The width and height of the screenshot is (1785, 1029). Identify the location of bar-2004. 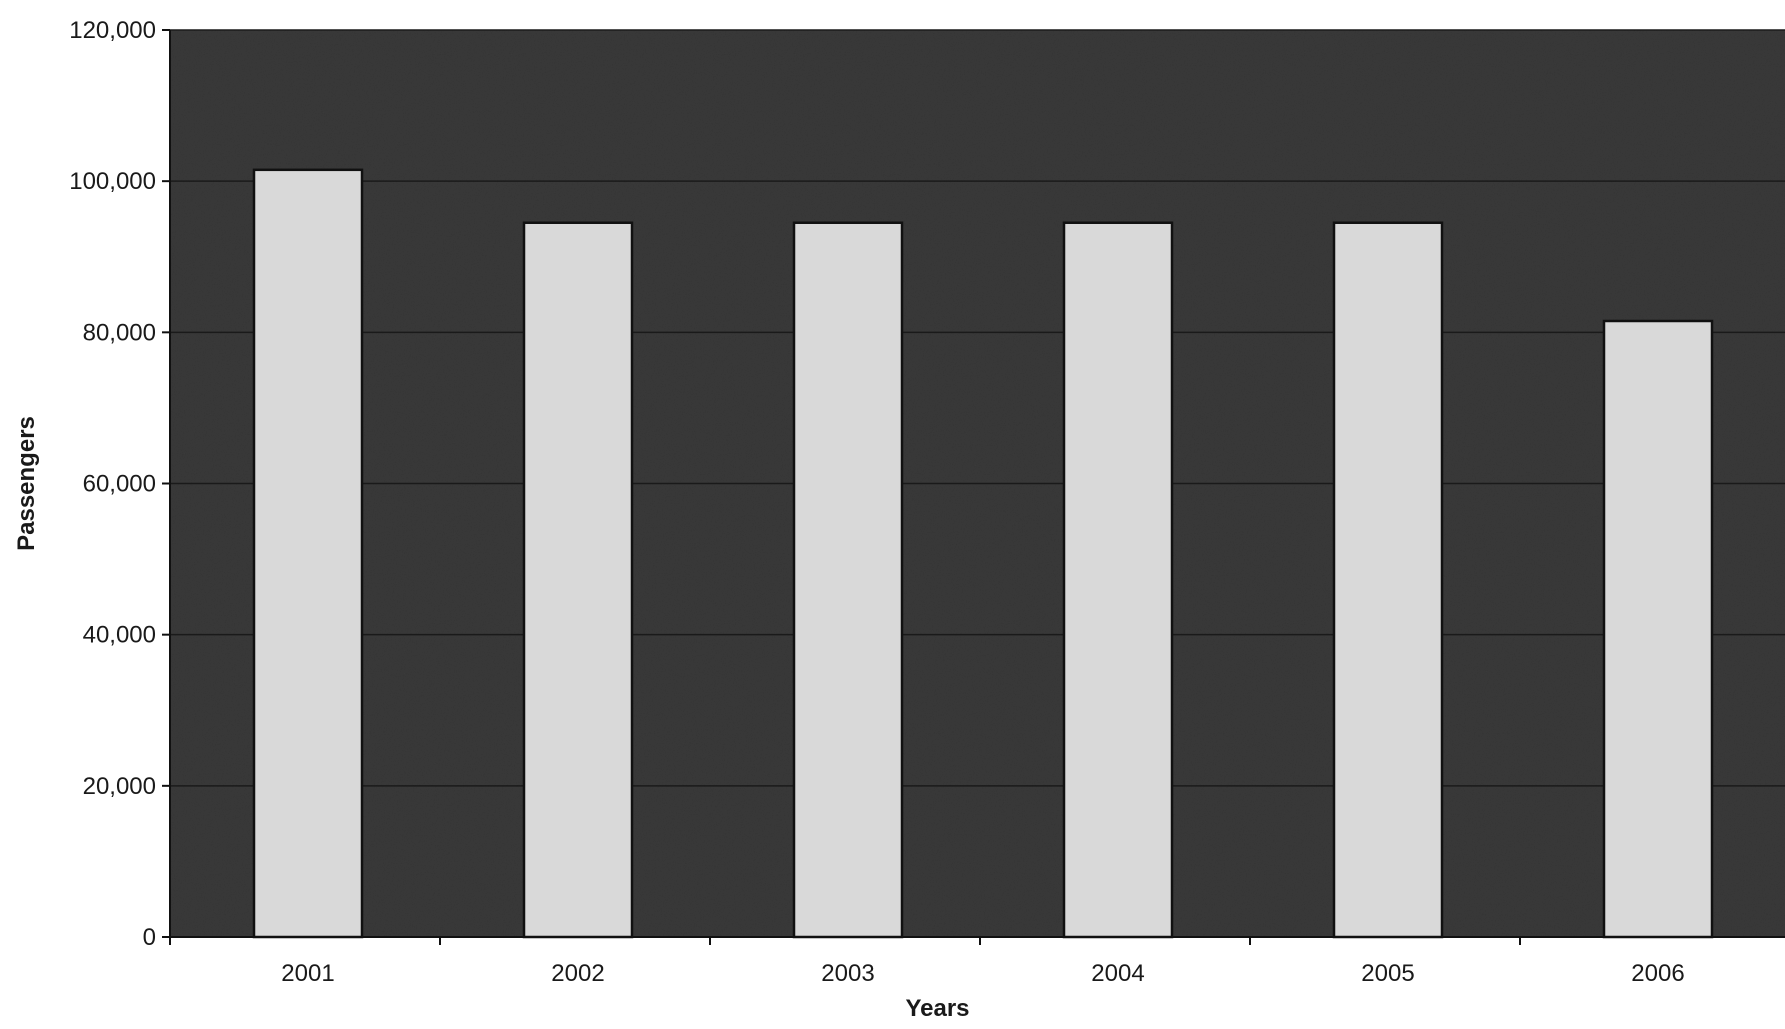
(1118, 580).